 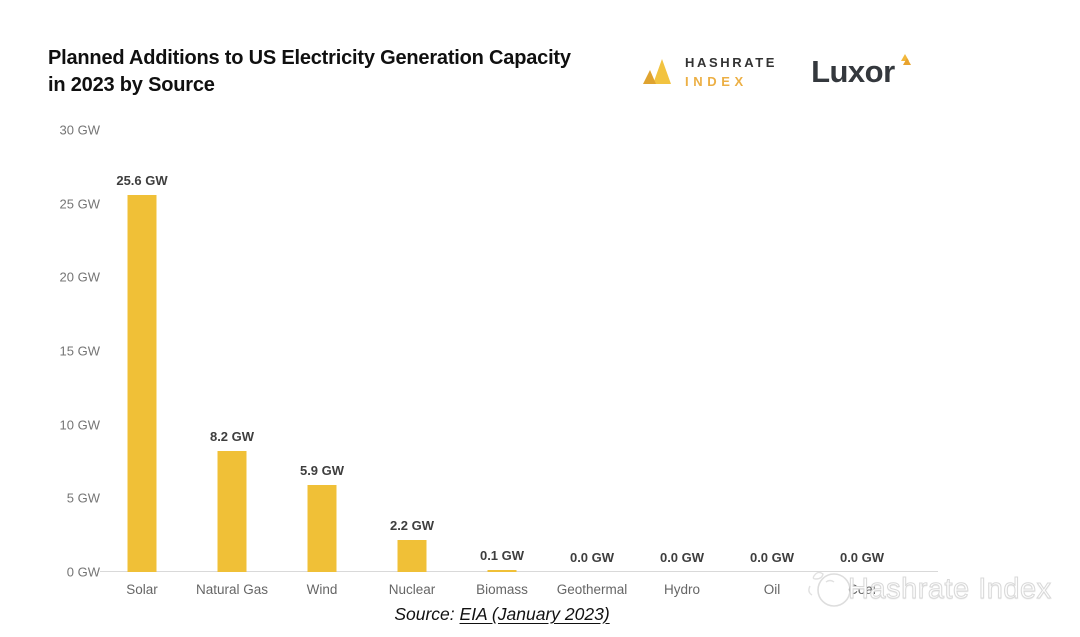 I want to click on hashrate-index-logo-text: HASHRATE INDEX, so click(x=731, y=72).